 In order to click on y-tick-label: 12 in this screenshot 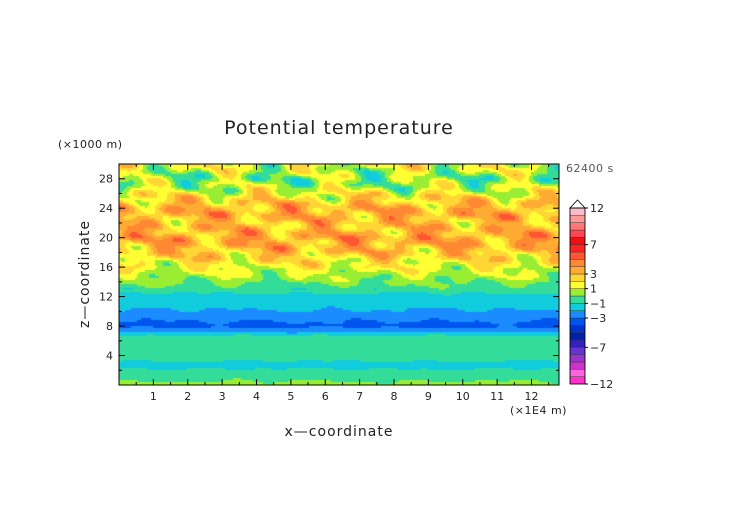, I will do `click(106, 297)`.